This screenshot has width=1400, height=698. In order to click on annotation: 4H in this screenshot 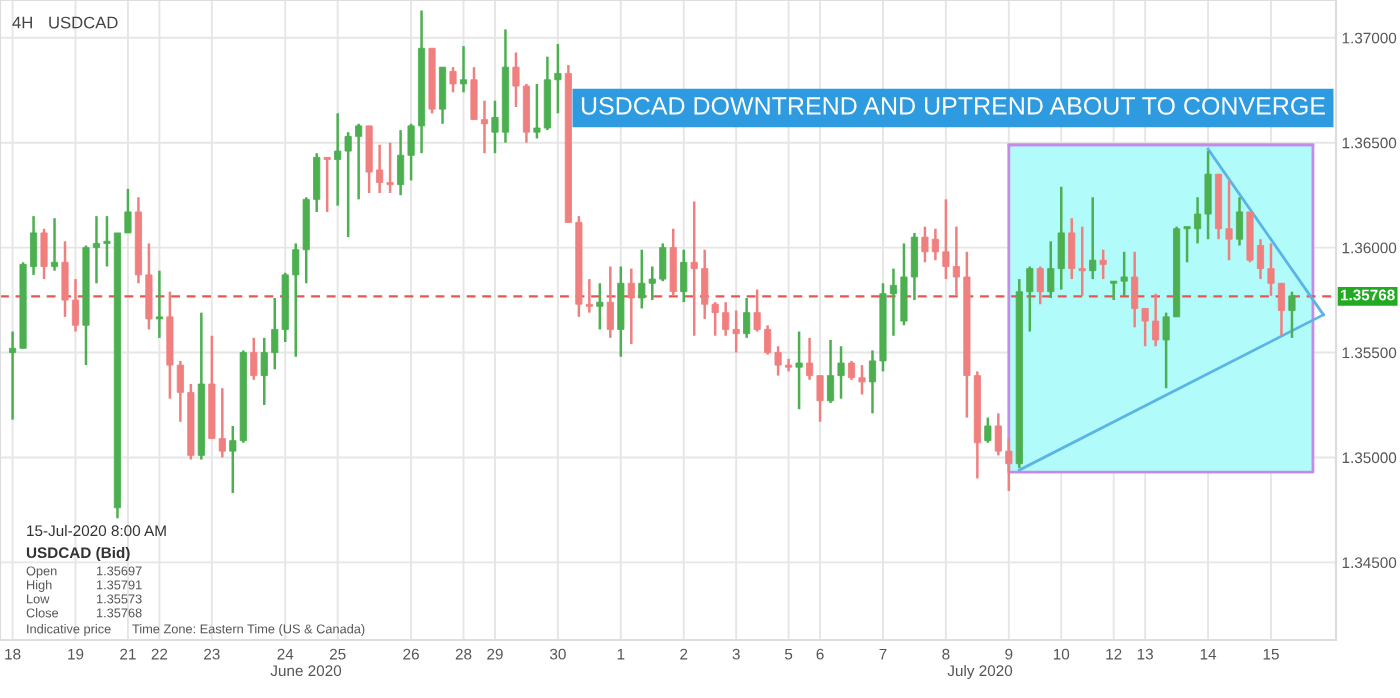, I will do `click(22, 22)`.